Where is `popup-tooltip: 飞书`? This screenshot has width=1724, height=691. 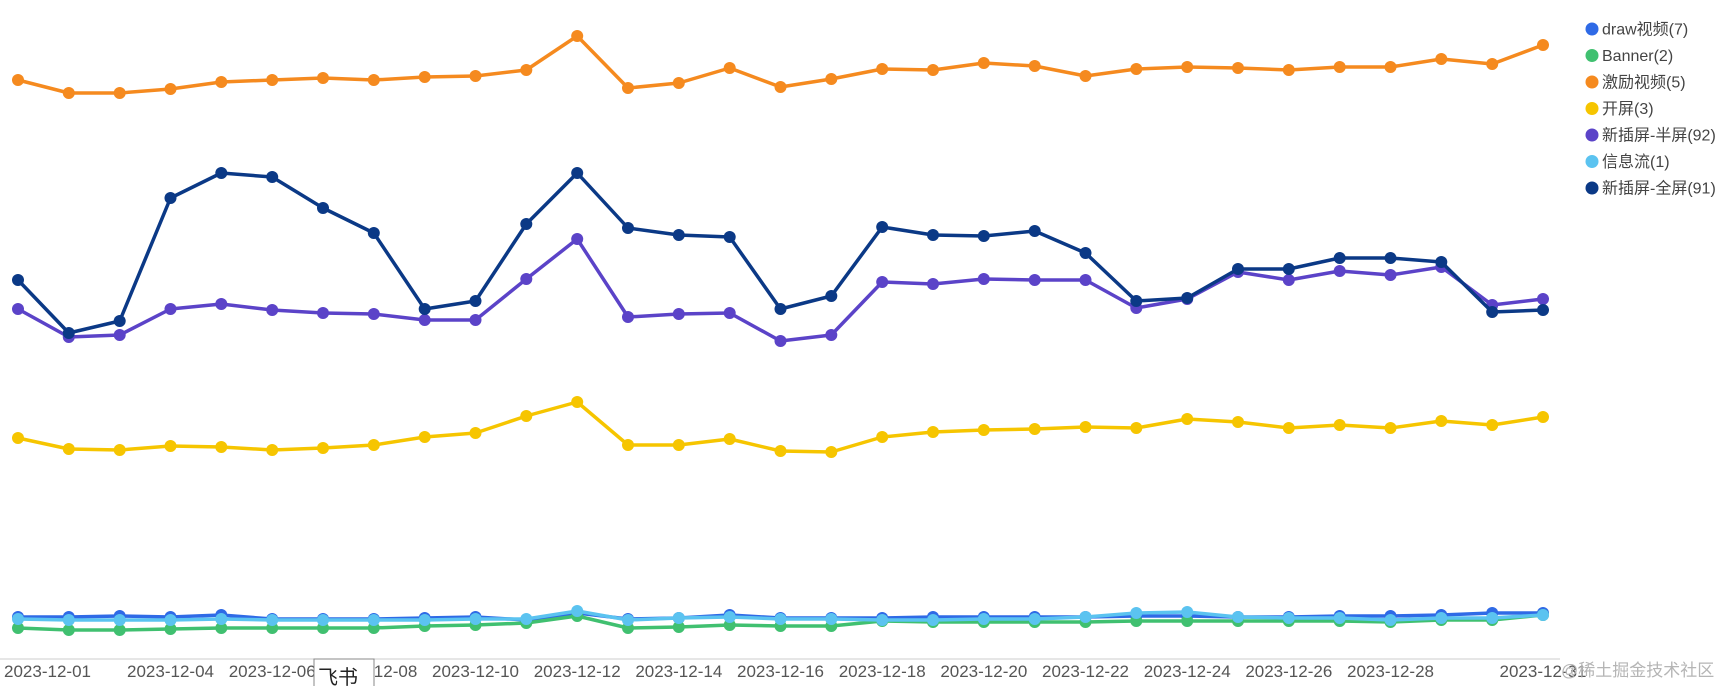
popup-tooltip: 飞书 is located at coordinates (344, 674).